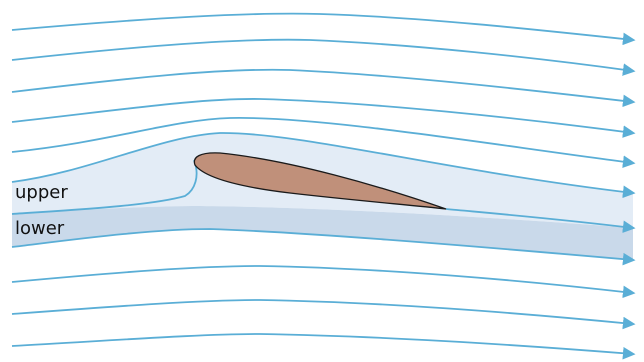  What do you see at coordinates (104, 187) in the screenshot?
I see `streamline-dividing` at bounding box center [104, 187].